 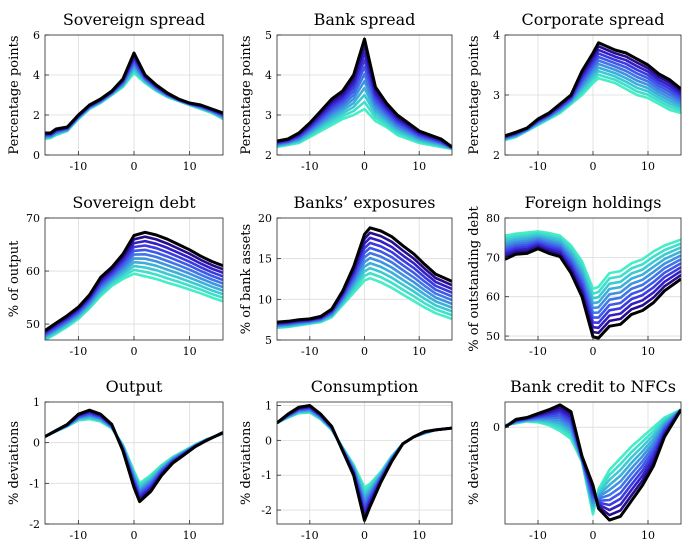 What do you see at coordinates (246, 279) in the screenshot?
I see `y-axis-label: % of bank assets` at bounding box center [246, 279].